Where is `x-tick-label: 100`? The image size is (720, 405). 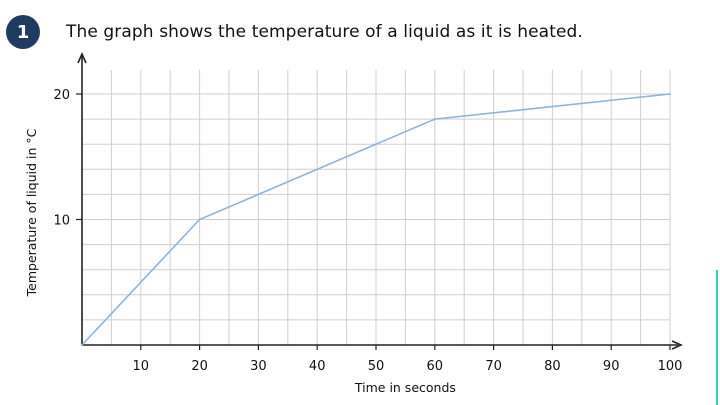
x-tick-label: 100 is located at coordinates (670, 366).